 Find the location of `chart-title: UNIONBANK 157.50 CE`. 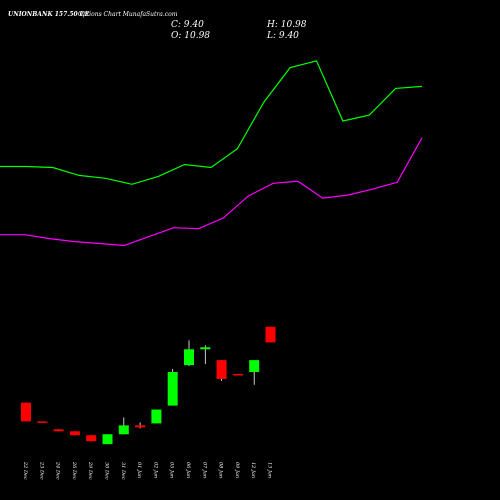

chart-title: UNIONBANK 157.50 CE is located at coordinates (49, 14).